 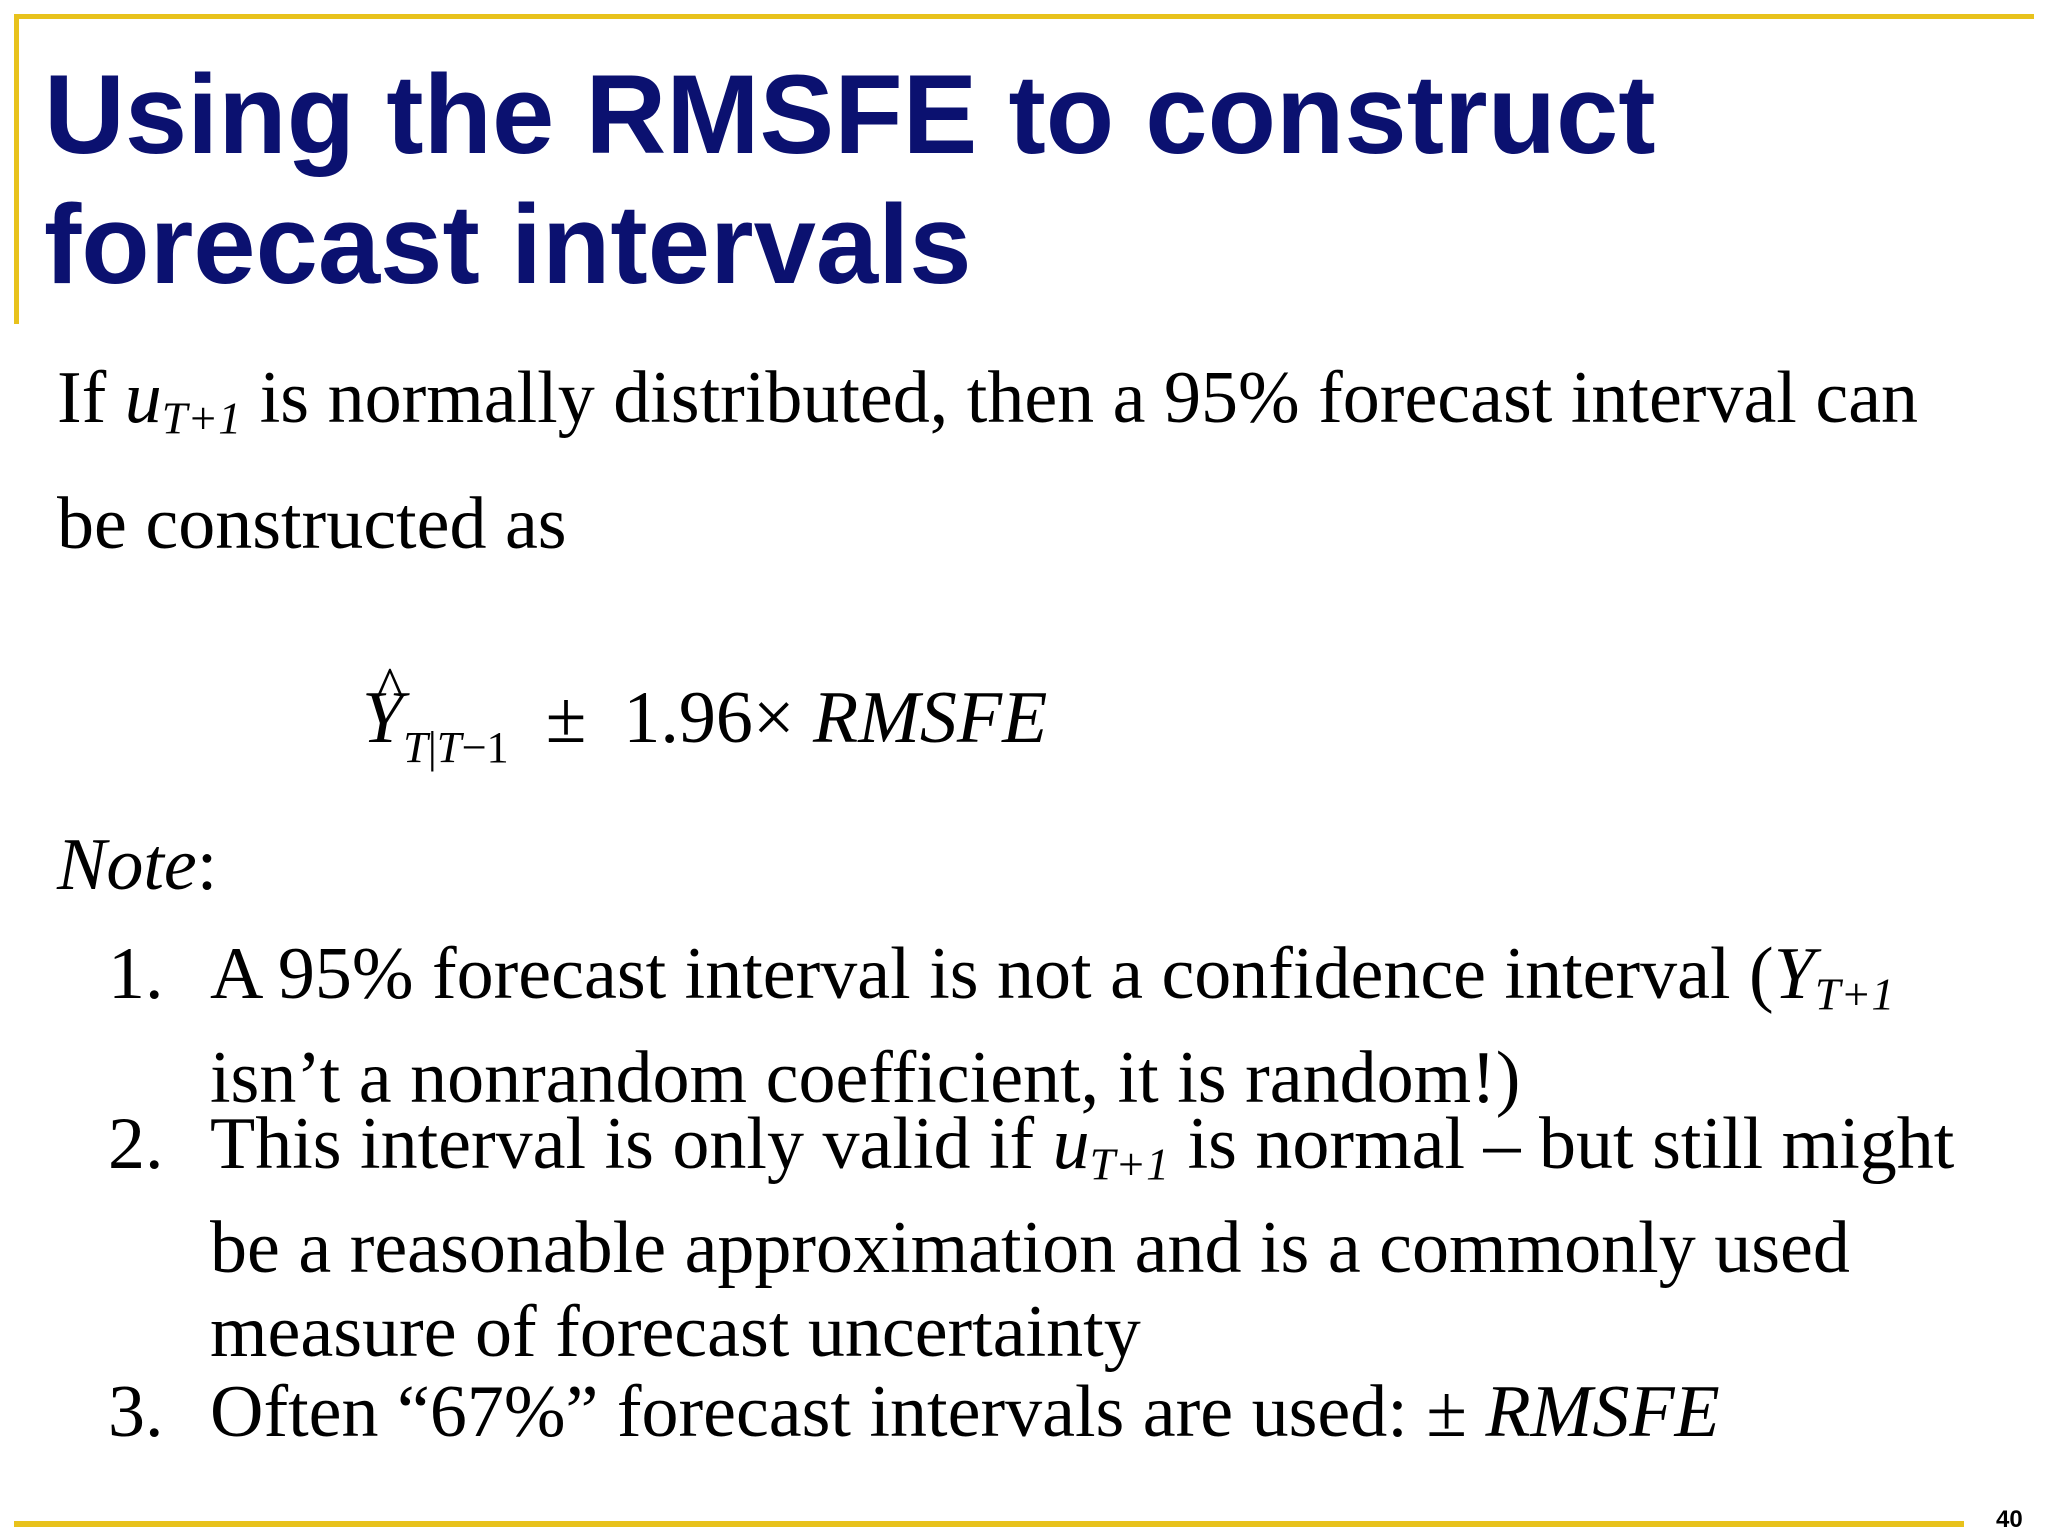 I want to click on y-hat-subscript: T|T−1, so click(x=456, y=746).